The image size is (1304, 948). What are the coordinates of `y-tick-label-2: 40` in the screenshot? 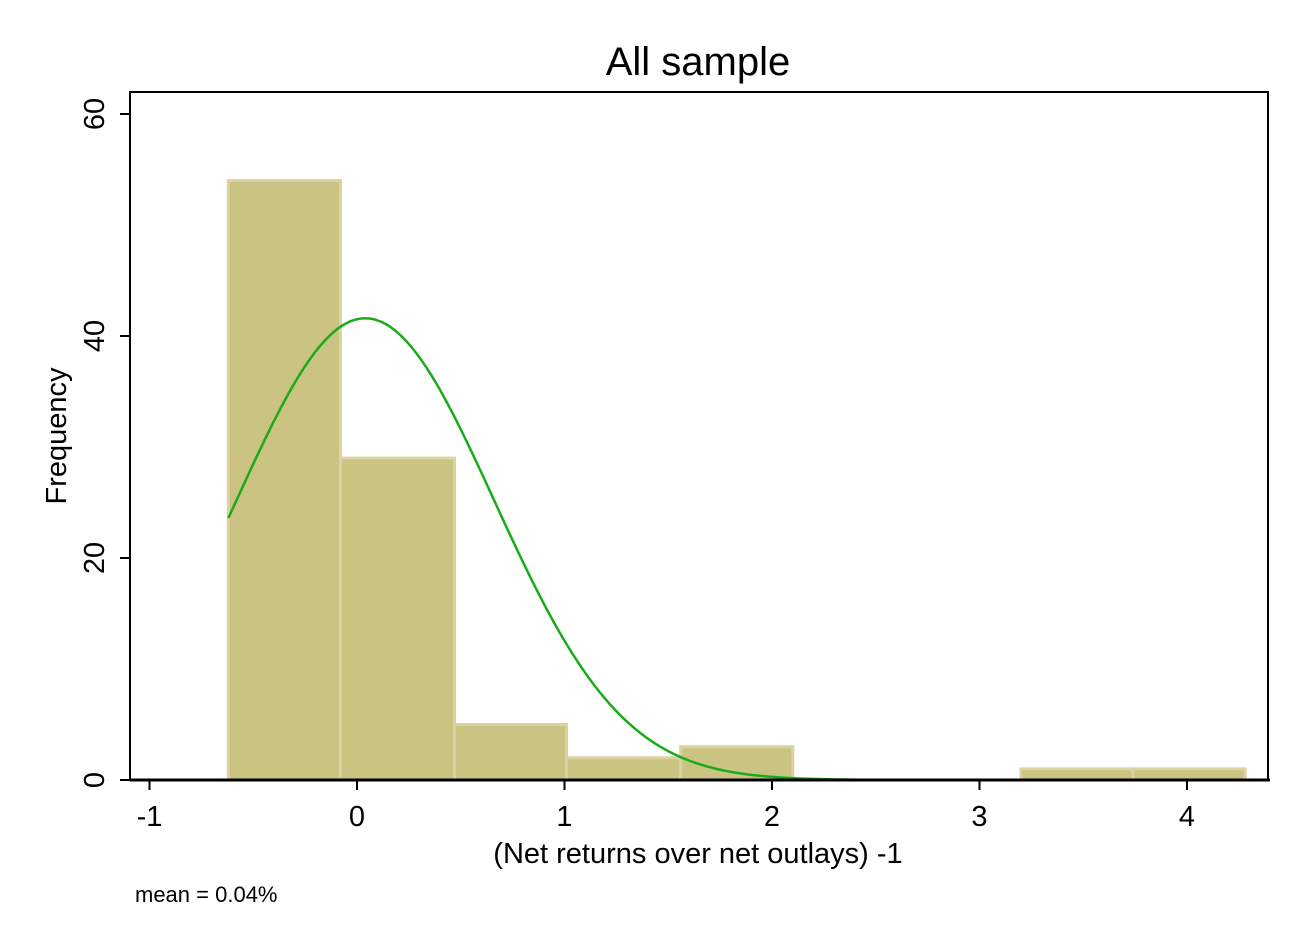 It's located at (95, 336).